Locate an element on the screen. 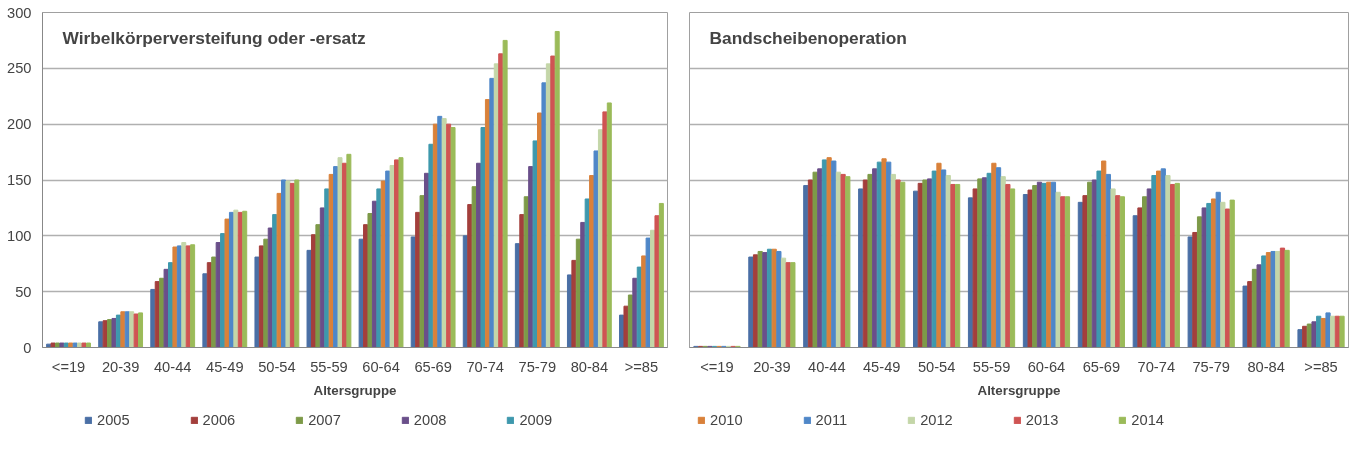 This screenshot has width=1362, height=464. legend-label: 2013 is located at coordinates (1042, 420).